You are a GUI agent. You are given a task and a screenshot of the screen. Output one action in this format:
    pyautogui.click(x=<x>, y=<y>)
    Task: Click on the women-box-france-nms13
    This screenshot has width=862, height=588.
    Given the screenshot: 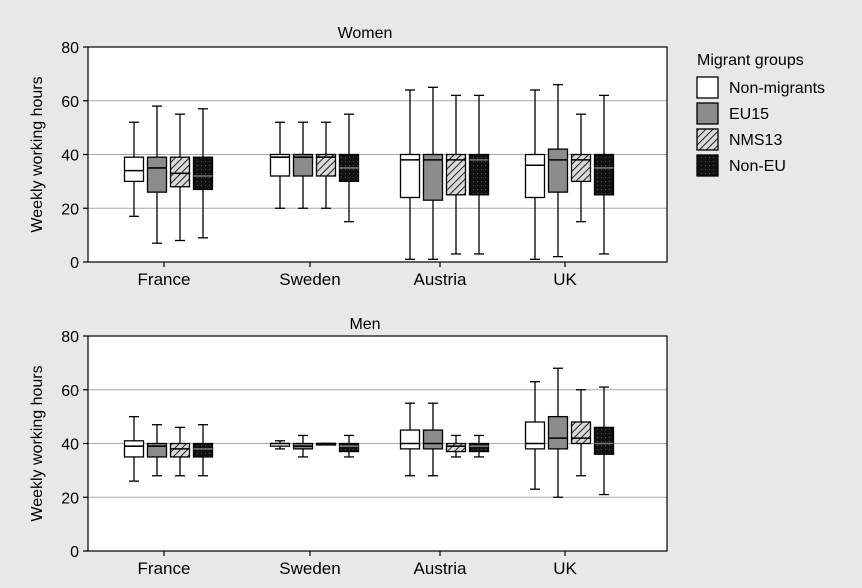 What is the action you would take?
    pyautogui.click(x=180, y=177)
    